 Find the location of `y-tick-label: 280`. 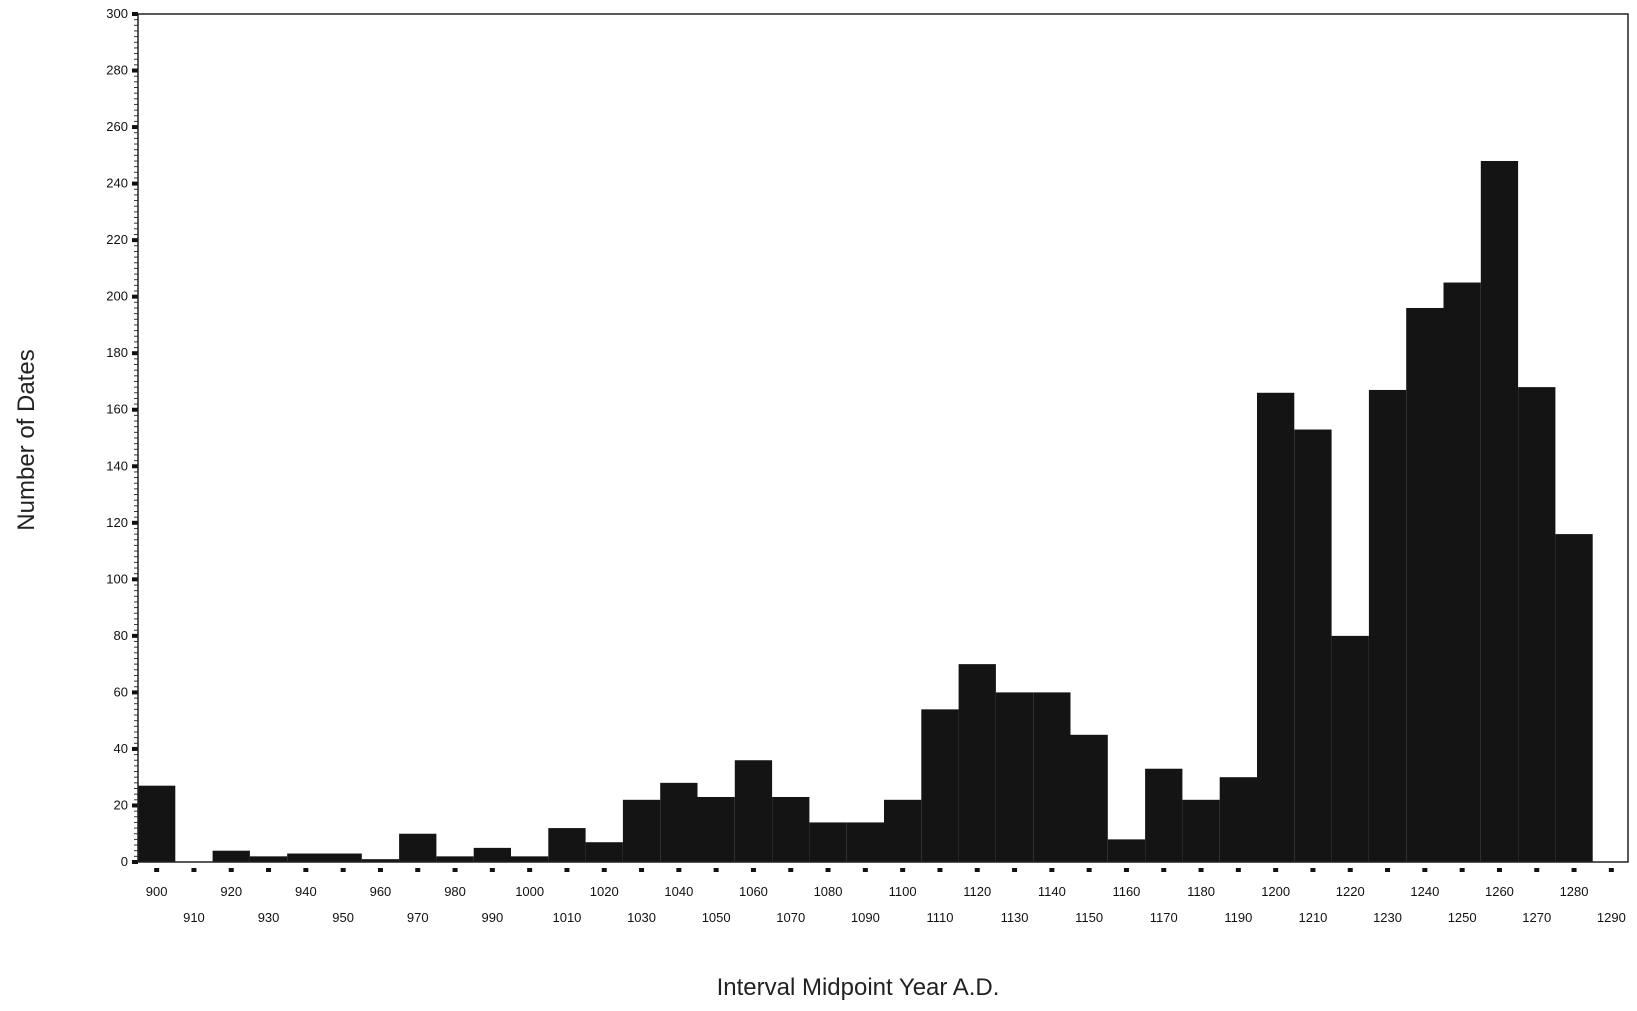

y-tick-label: 280 is located at coordinates (117, 70).